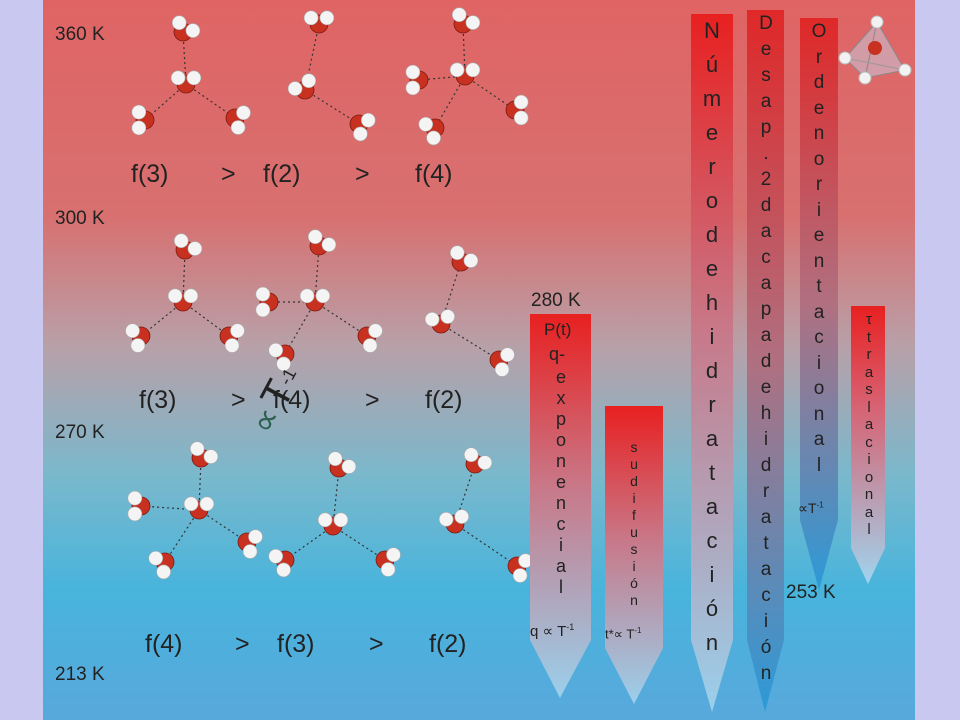 This screenshot has height=720, width=960. What do you see at coordinates (712, 98) in the screenshot?
I see `bar-letter: m` at bounding box center [712, 98].